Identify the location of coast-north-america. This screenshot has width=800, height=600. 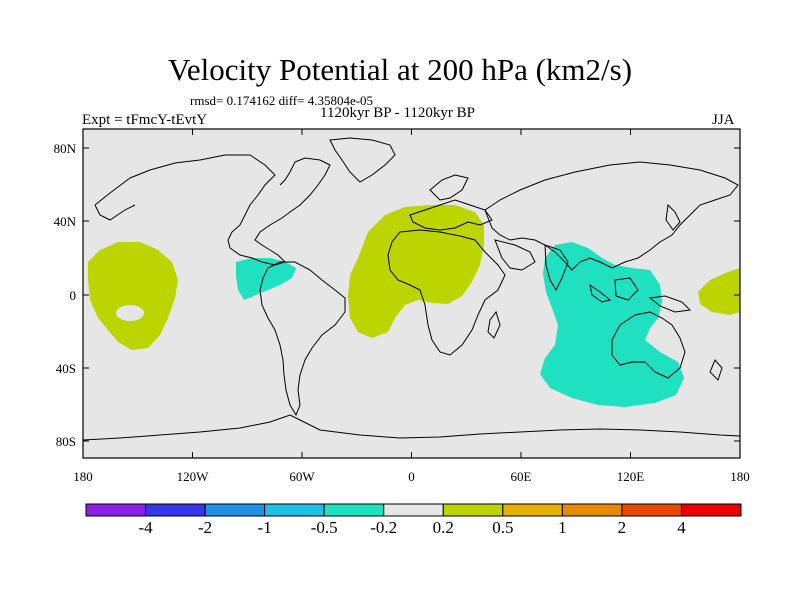
(212, 210).